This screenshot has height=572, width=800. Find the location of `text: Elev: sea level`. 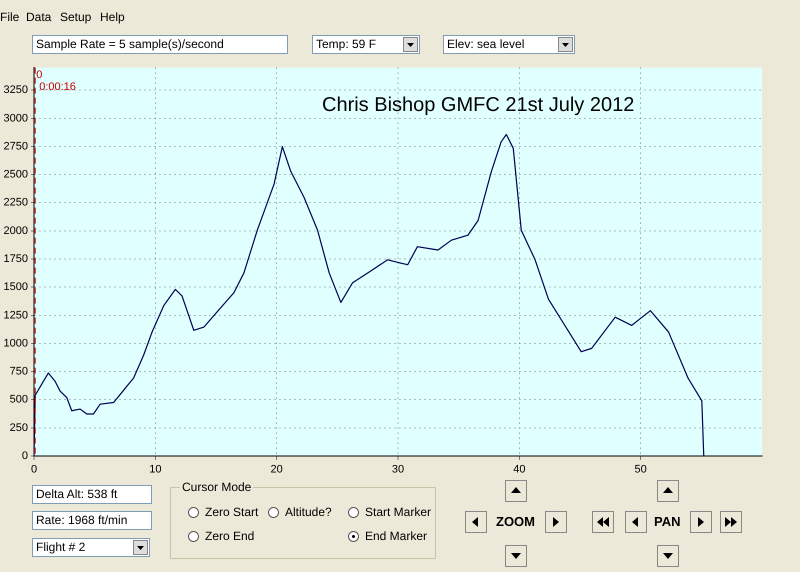

text: Elev: sea level is located at coordinates (485, 44).